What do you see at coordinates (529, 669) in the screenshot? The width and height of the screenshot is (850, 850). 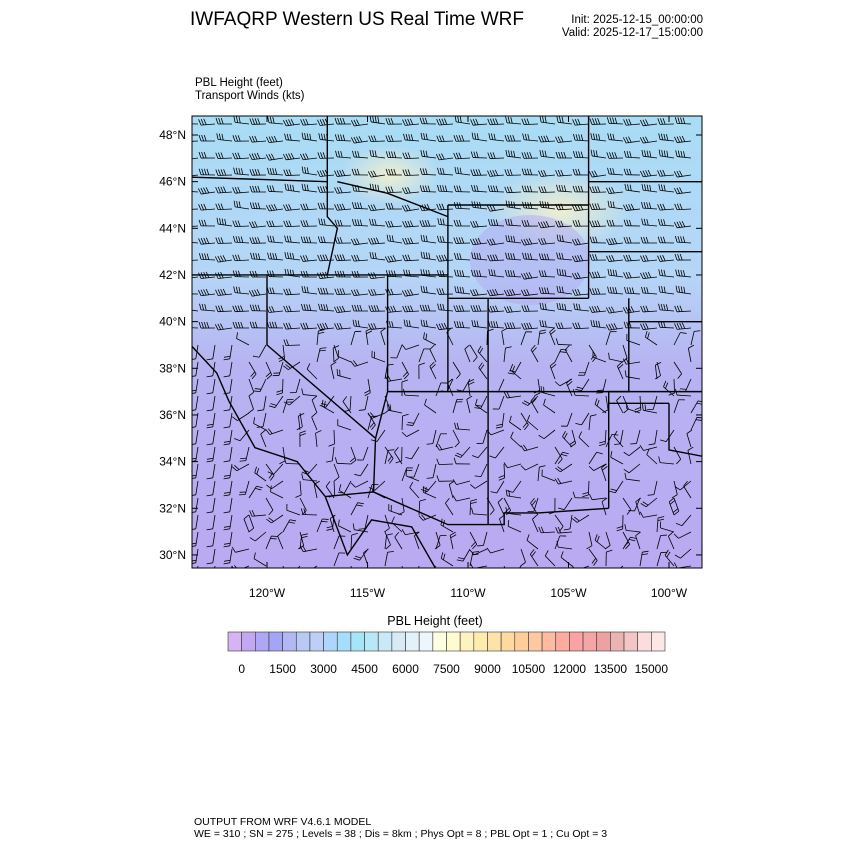 I see `colorbar-label: 10500` at bounding box center [529, 669].